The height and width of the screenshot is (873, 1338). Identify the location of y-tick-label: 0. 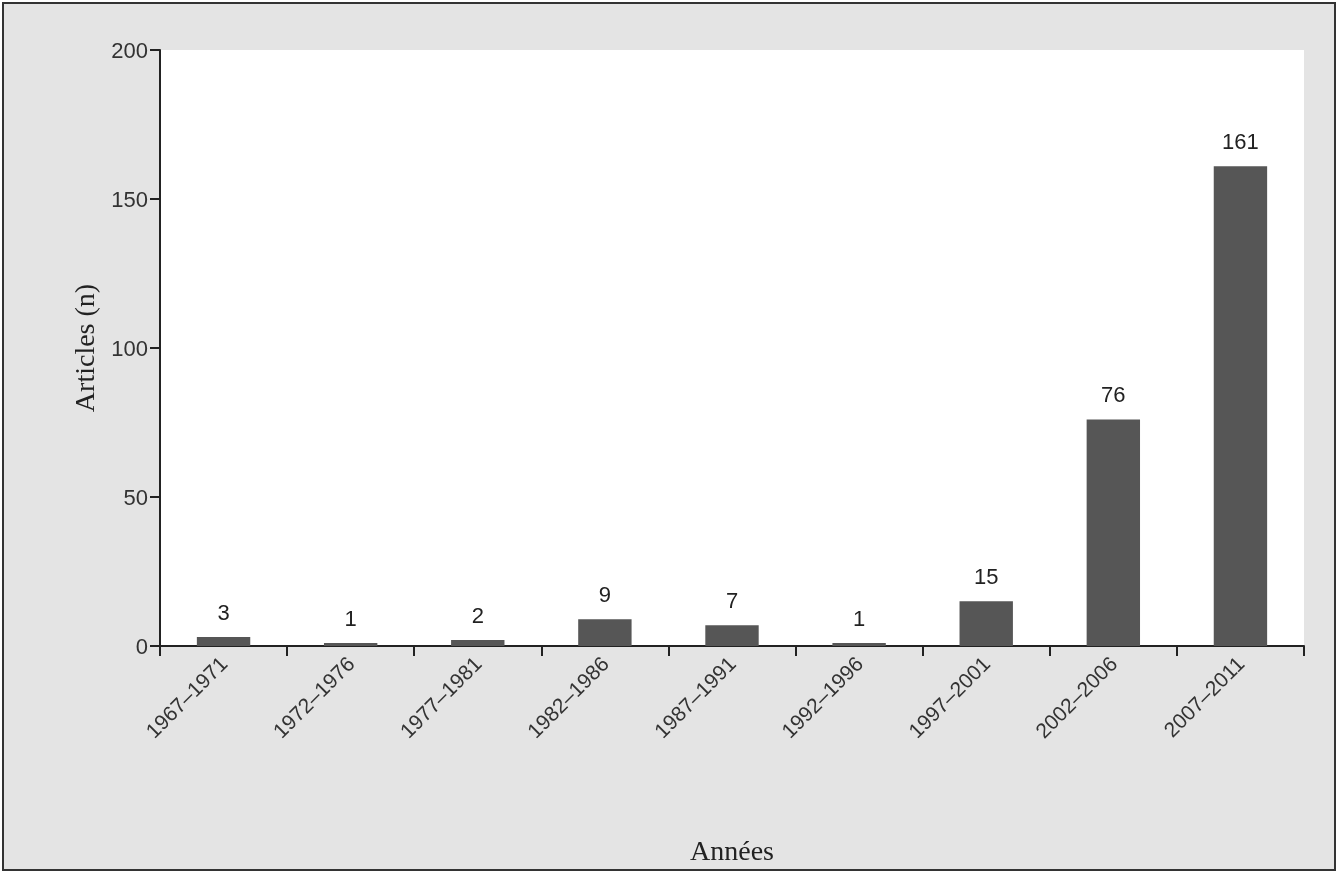
(141, 646).